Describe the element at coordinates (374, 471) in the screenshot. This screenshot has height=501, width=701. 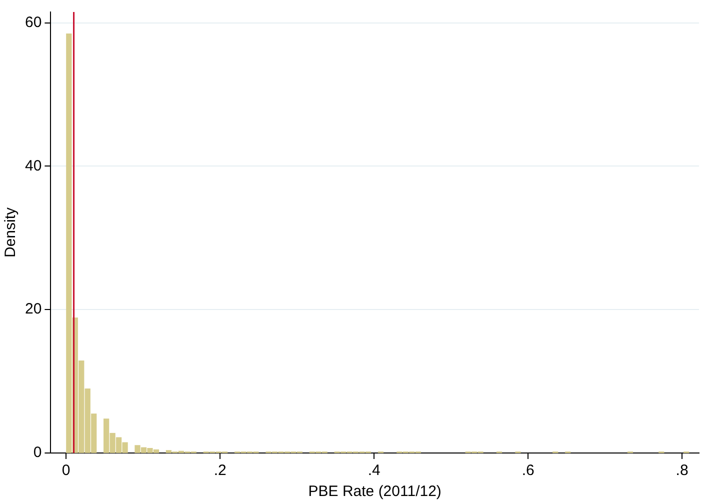
I see `x-tick-label: .4` at that location.